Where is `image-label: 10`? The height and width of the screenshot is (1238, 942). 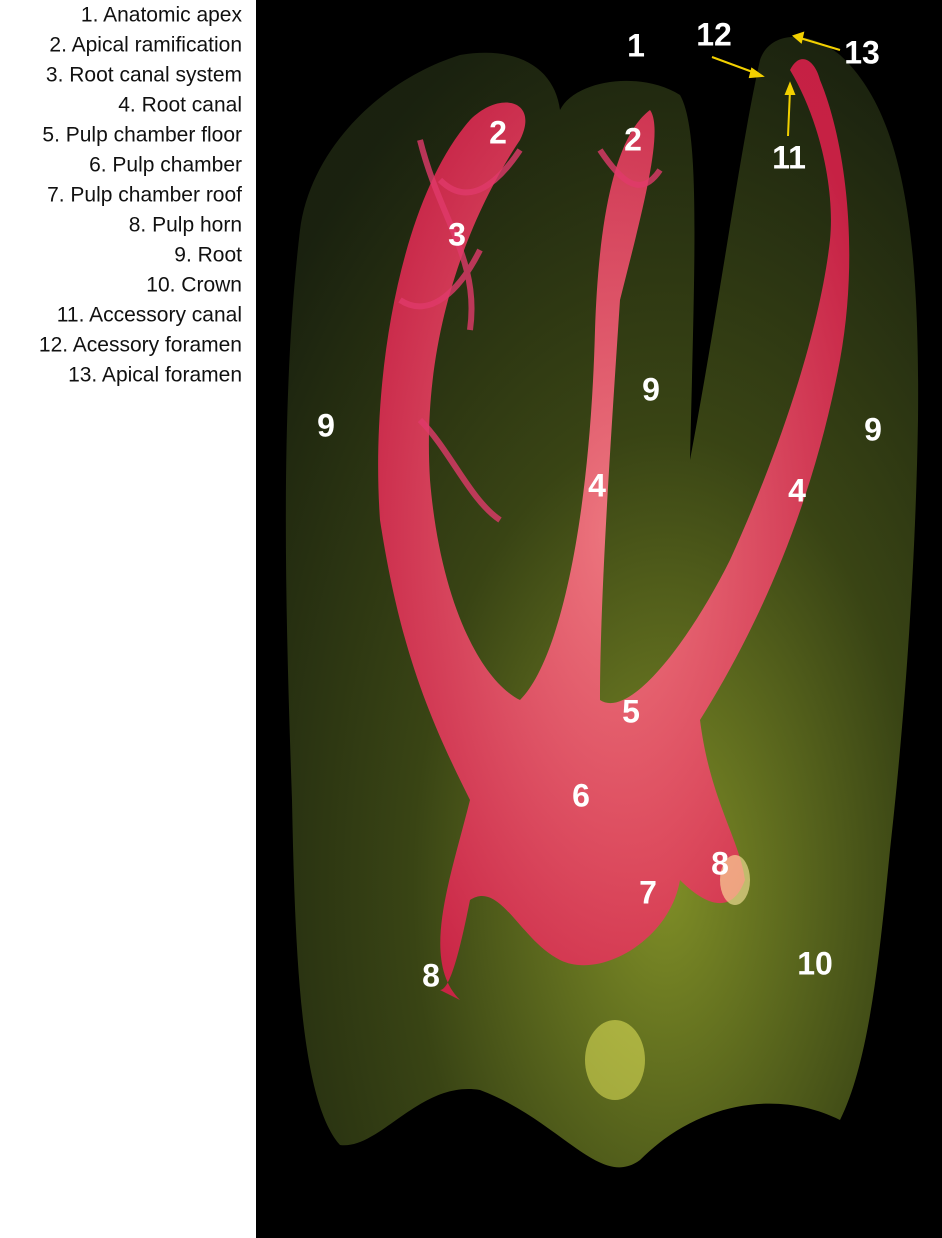
image-label: 10 is located at coordinates (815, 963).